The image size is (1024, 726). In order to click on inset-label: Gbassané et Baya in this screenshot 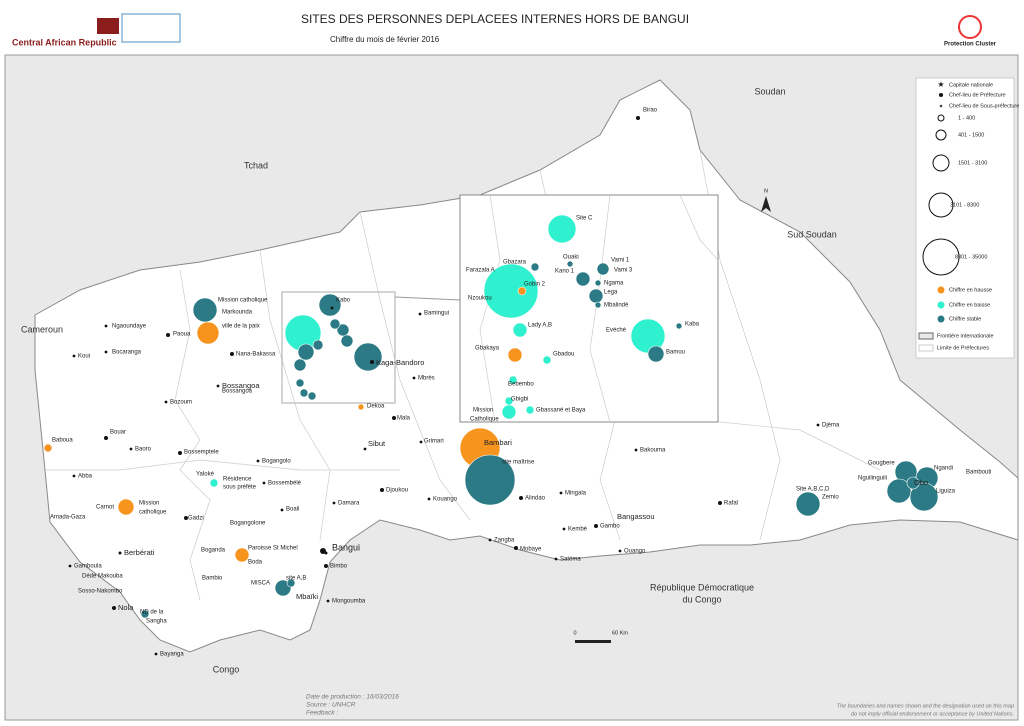, I will do `click(561, 411)`.